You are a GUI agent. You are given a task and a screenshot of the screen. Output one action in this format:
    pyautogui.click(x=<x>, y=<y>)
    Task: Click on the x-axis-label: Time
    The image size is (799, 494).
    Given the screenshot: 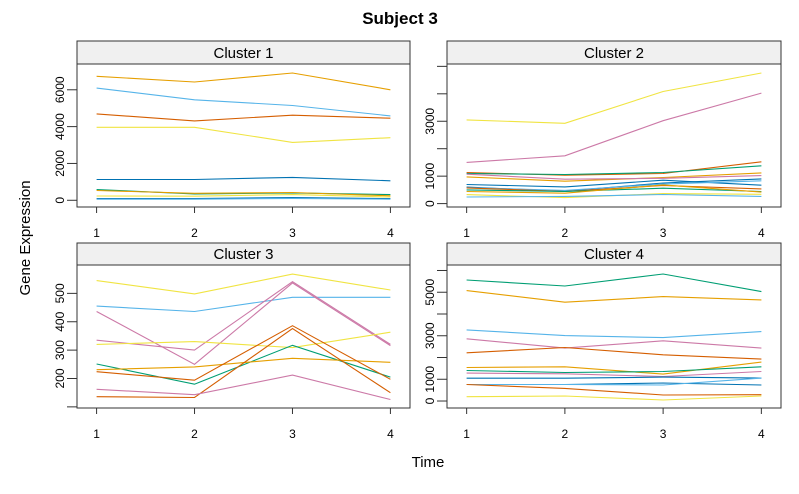 What is the action you would take?
    pyautogui.click(x=428, y=462)
    